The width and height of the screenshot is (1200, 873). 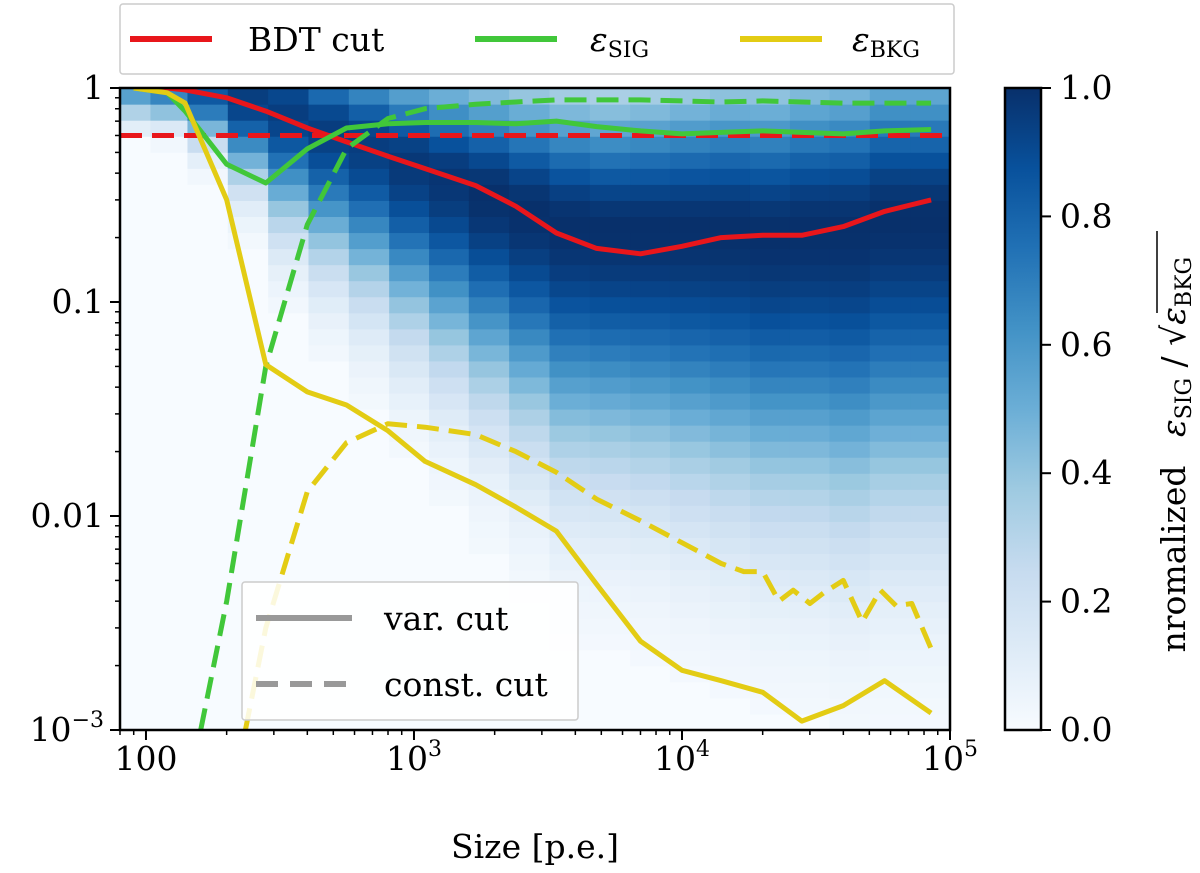 What do you see at coordinates (466, 684) in the screenshot?
I see `legend-label-const: const. cut` at bounding box center [466, 684].